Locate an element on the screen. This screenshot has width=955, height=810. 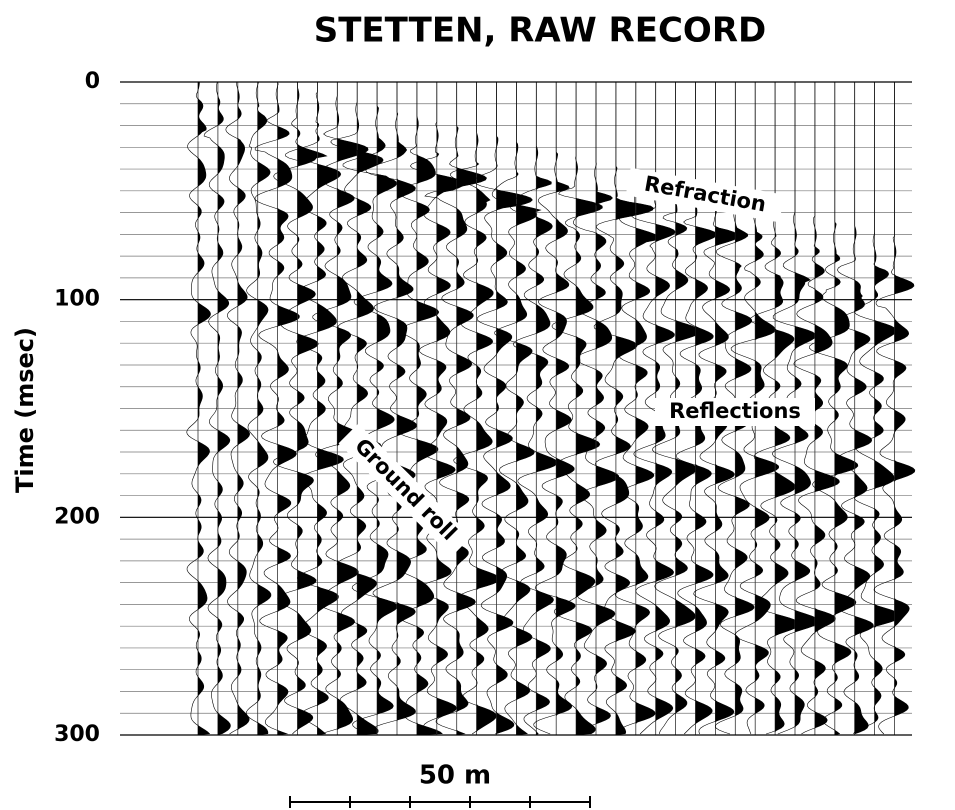
annotation: Reflections is located at coordinates (735, 412).